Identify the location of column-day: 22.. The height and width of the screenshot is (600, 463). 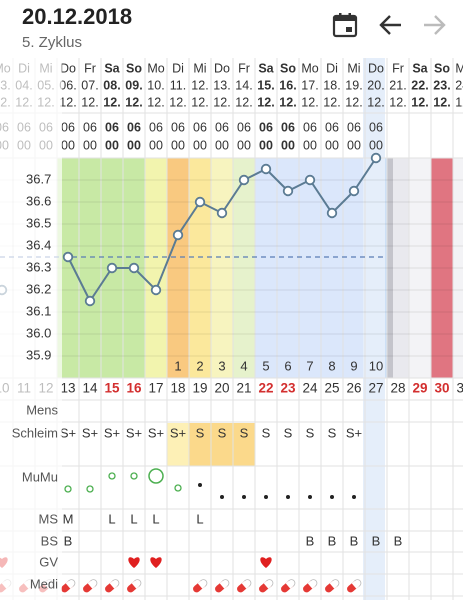
(419, 85).